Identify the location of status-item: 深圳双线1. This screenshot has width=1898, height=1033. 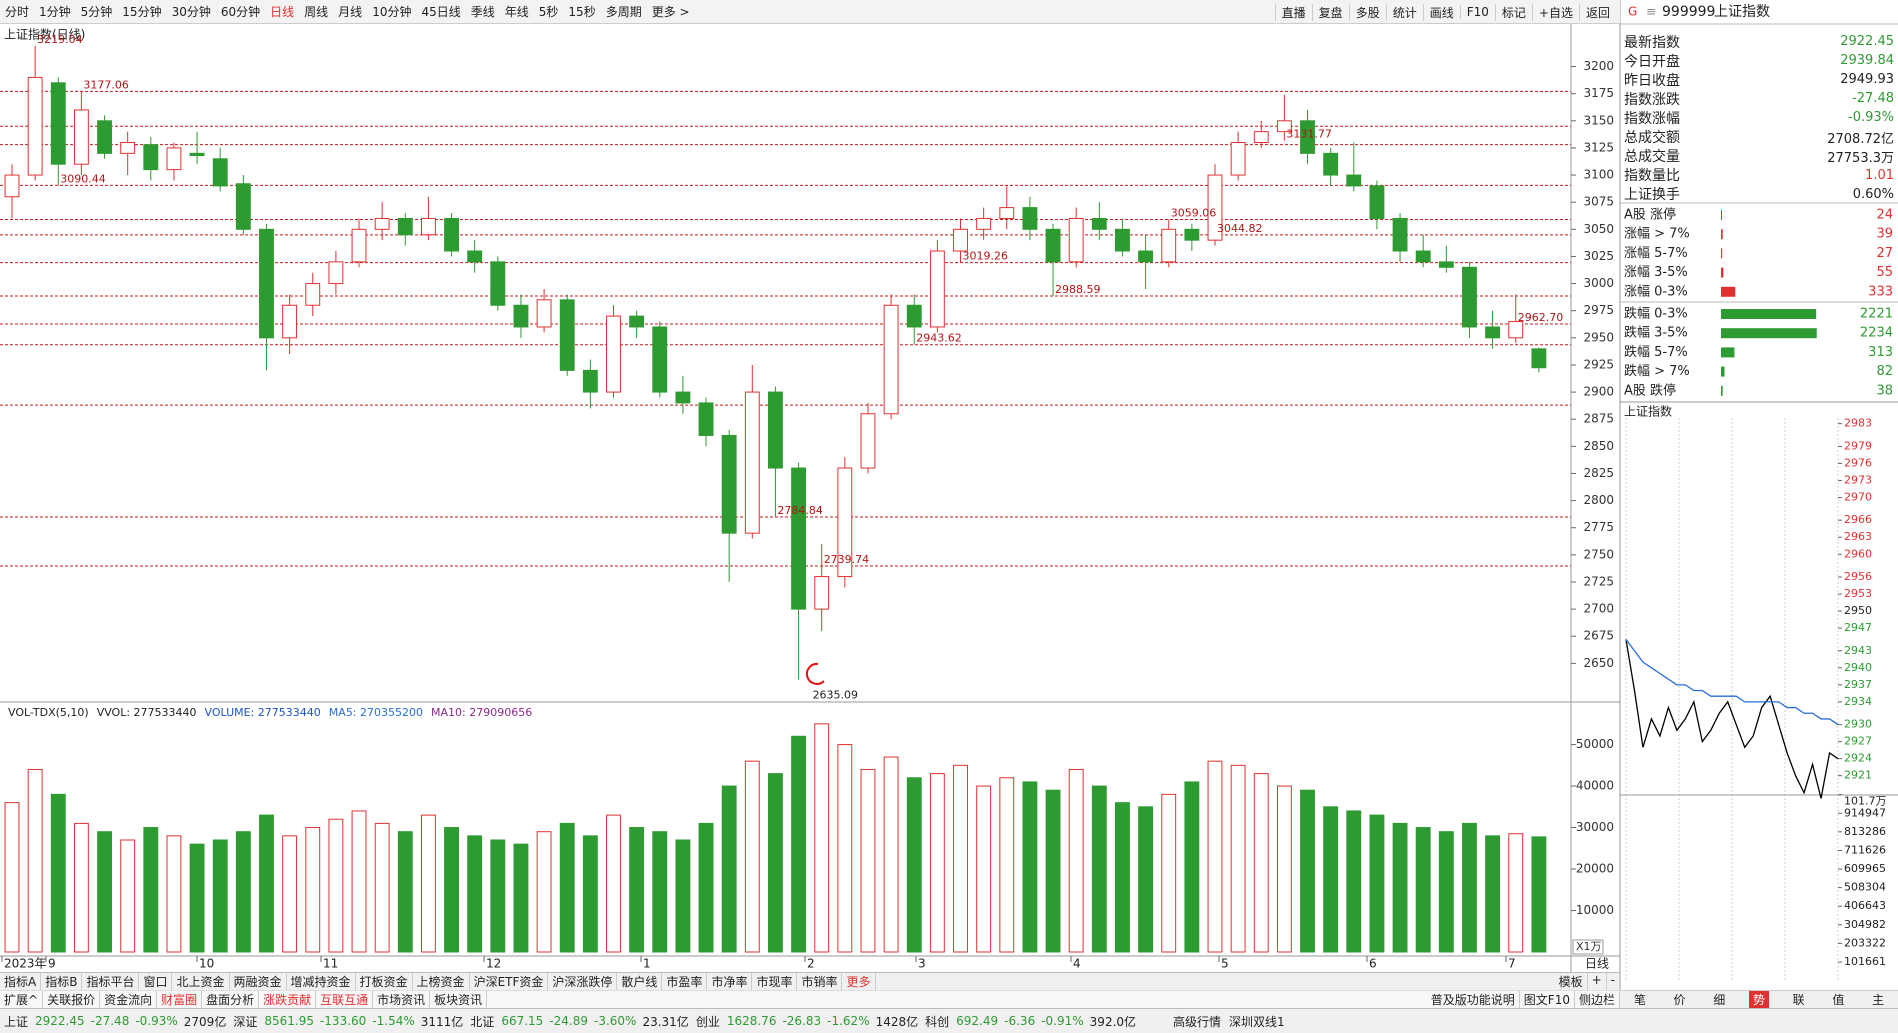
(1257, 1021).